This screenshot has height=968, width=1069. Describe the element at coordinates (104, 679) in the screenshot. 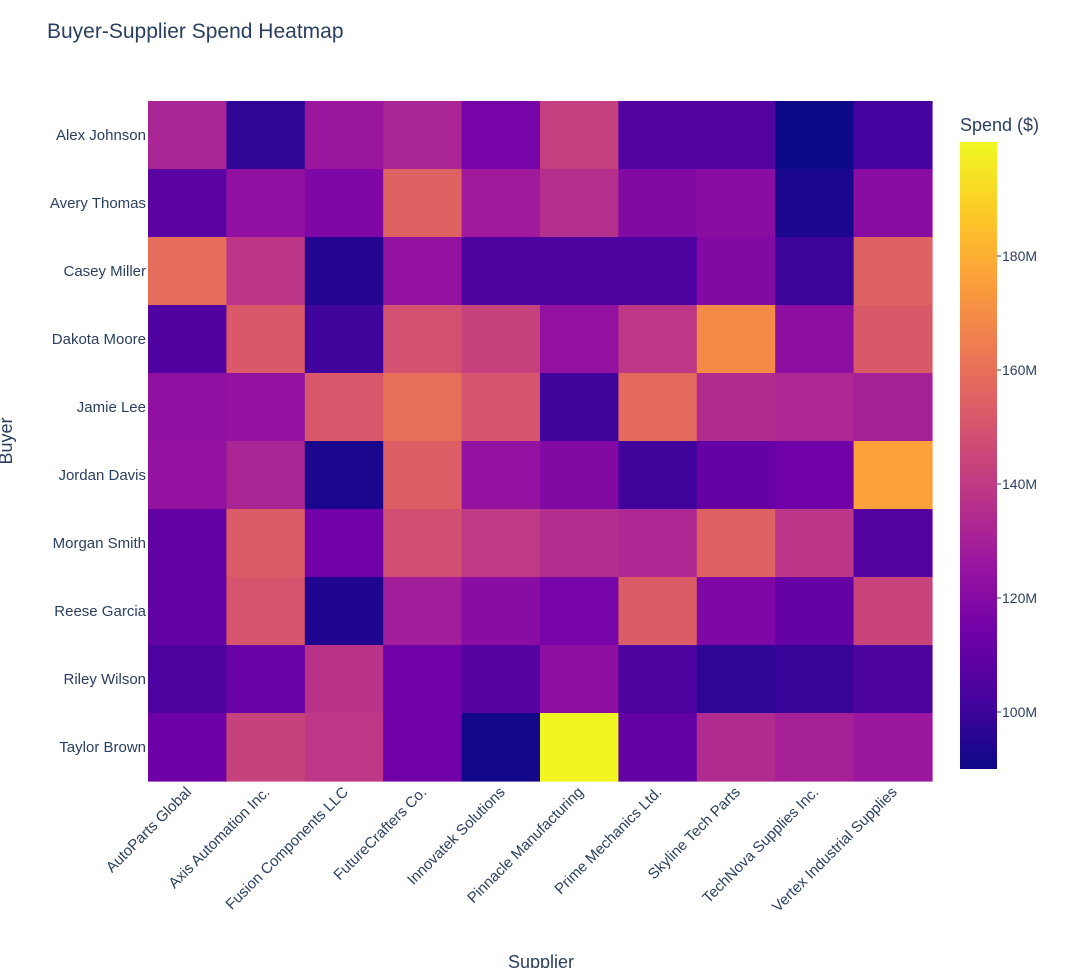

I see `y-tick-label: Riley Wilson` at that location.